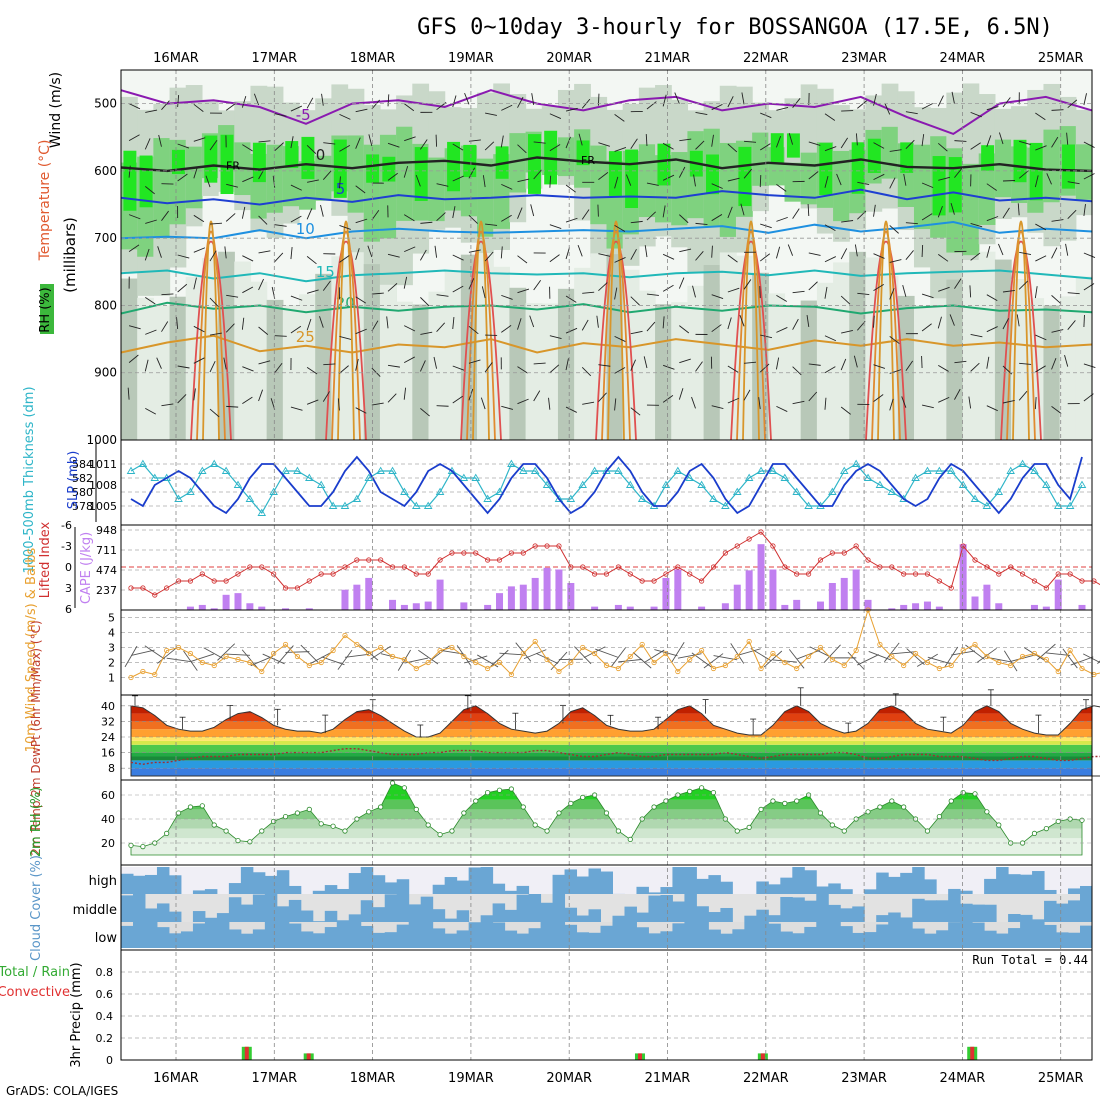  What do you see at coordinates (963, 1078) in the screenshot?
I see `date-label-bottom: 24MAR` at bounding box center [963, 1078].